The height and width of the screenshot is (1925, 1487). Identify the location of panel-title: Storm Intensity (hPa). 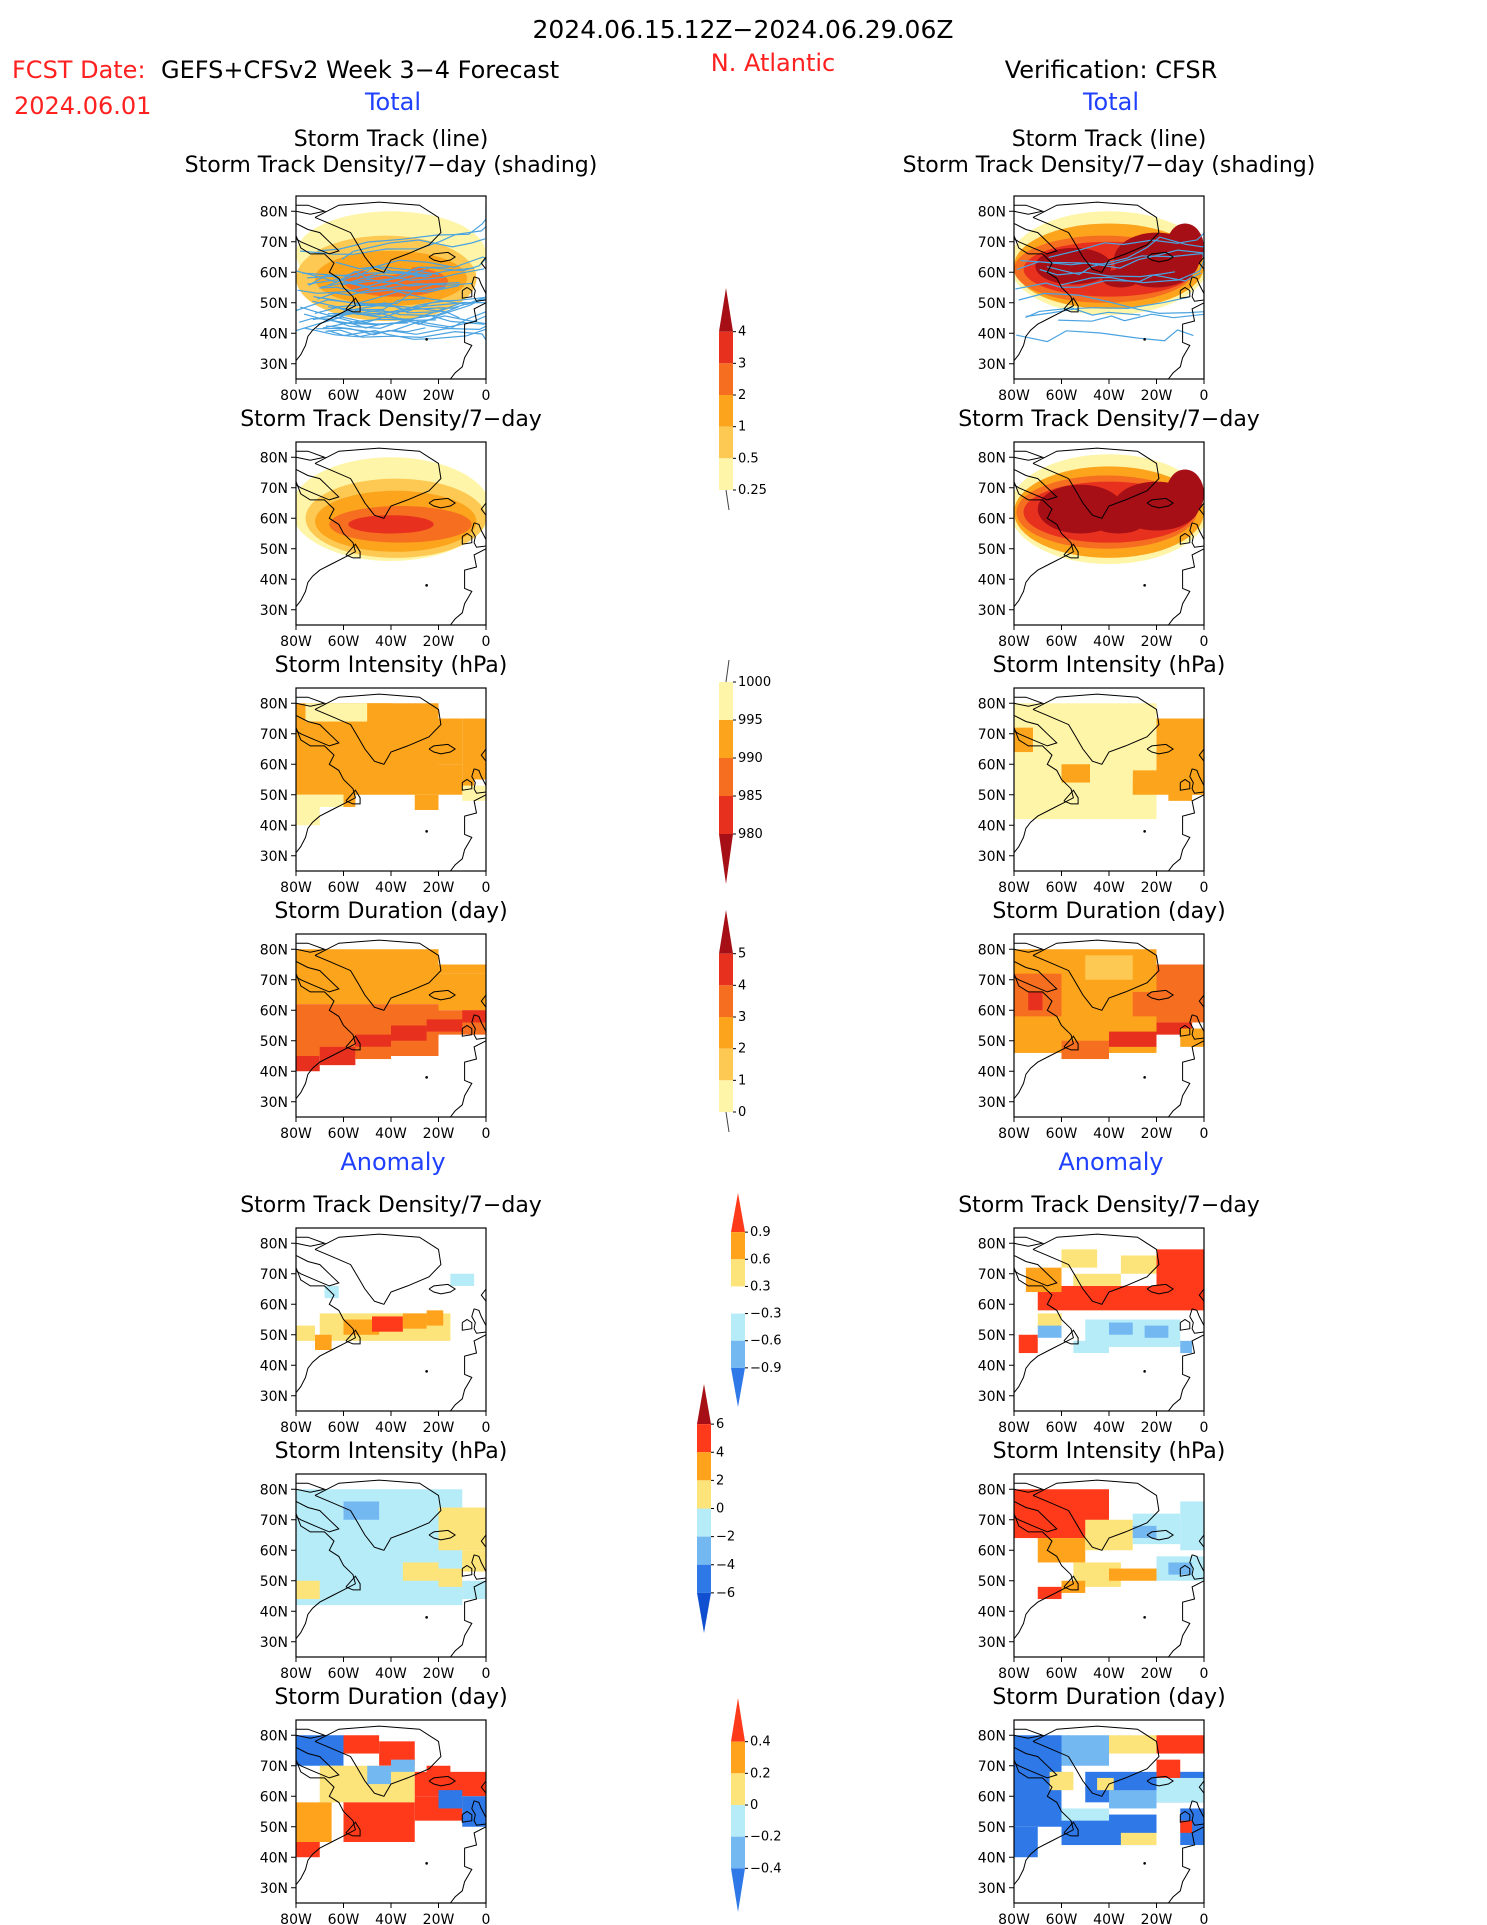
(1109, 665).